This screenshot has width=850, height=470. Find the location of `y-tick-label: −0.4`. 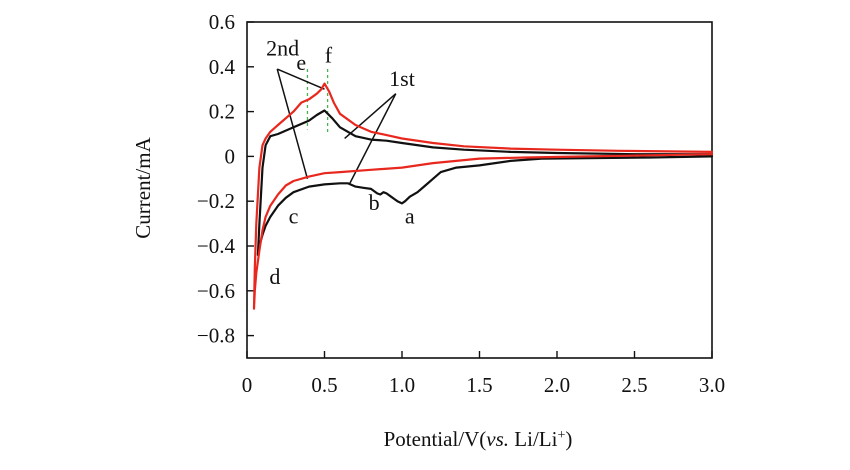

y-tick-label: −0.4 is located at coordinates (216, 246).